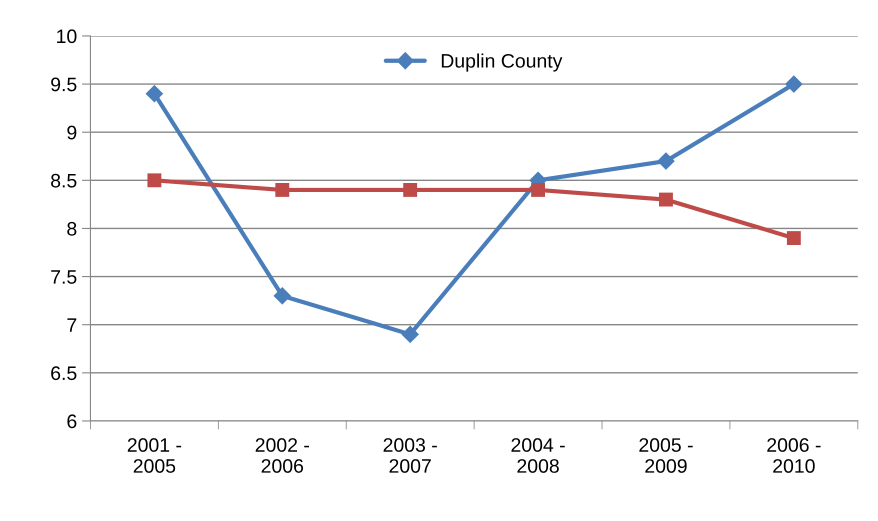 Image resolution: width=878 pixels, height=521 pixels. I want to click on y-tick-label: 8, so click(71, 229).